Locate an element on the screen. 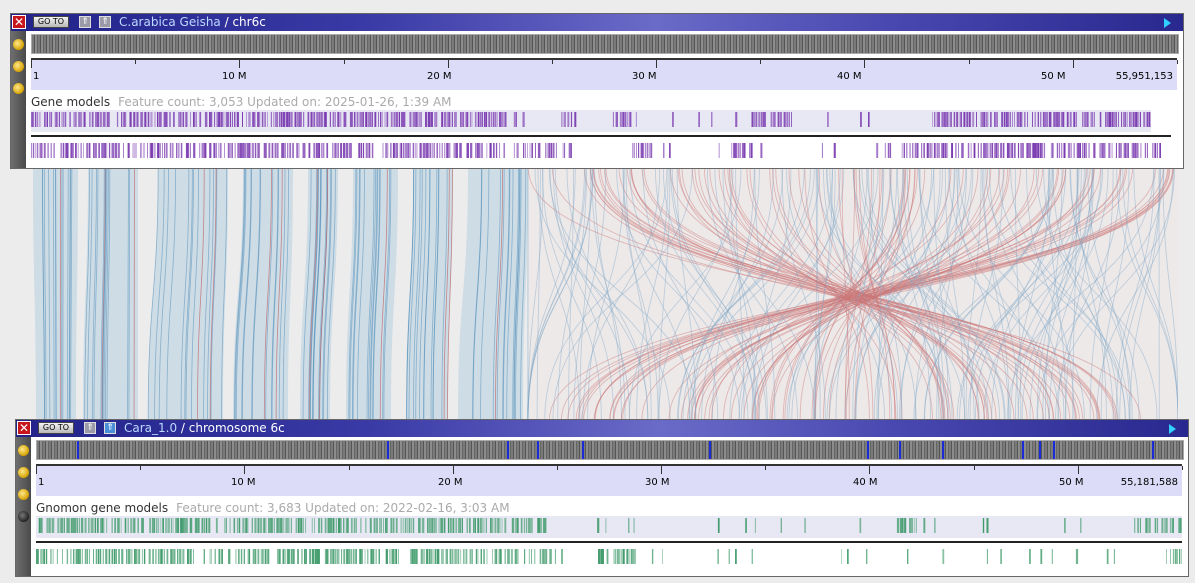  position-ruler: 1 10 M 20 M 30 M 40 M 50 M 55,951,153 is located at coordinates (604, 74).